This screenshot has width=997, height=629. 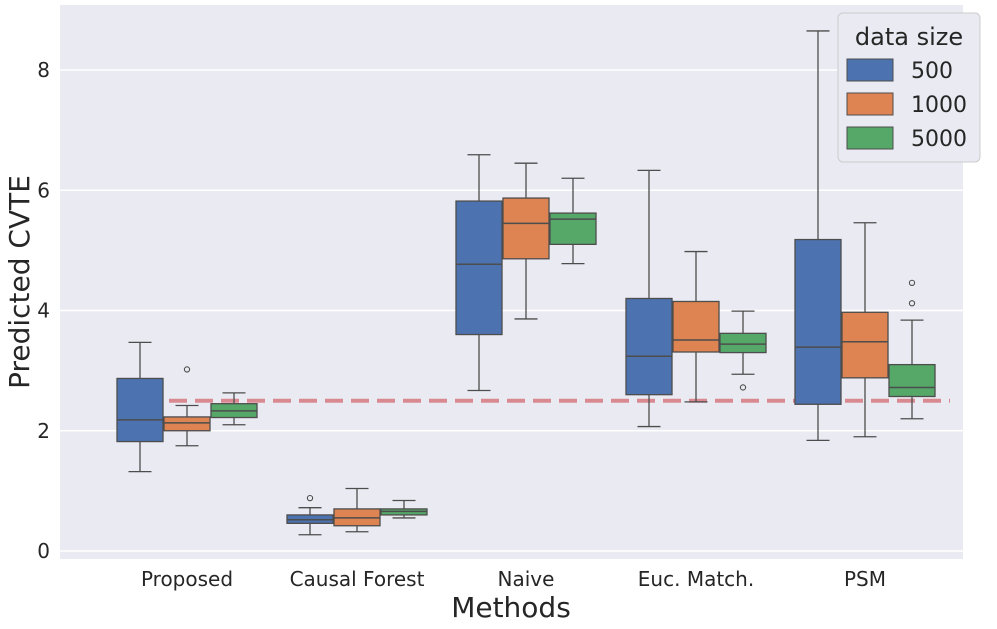 What do you see at coordinates (818, 236) in the screenshot?
I see `box-500-psm` at bounding box center [818, 236].